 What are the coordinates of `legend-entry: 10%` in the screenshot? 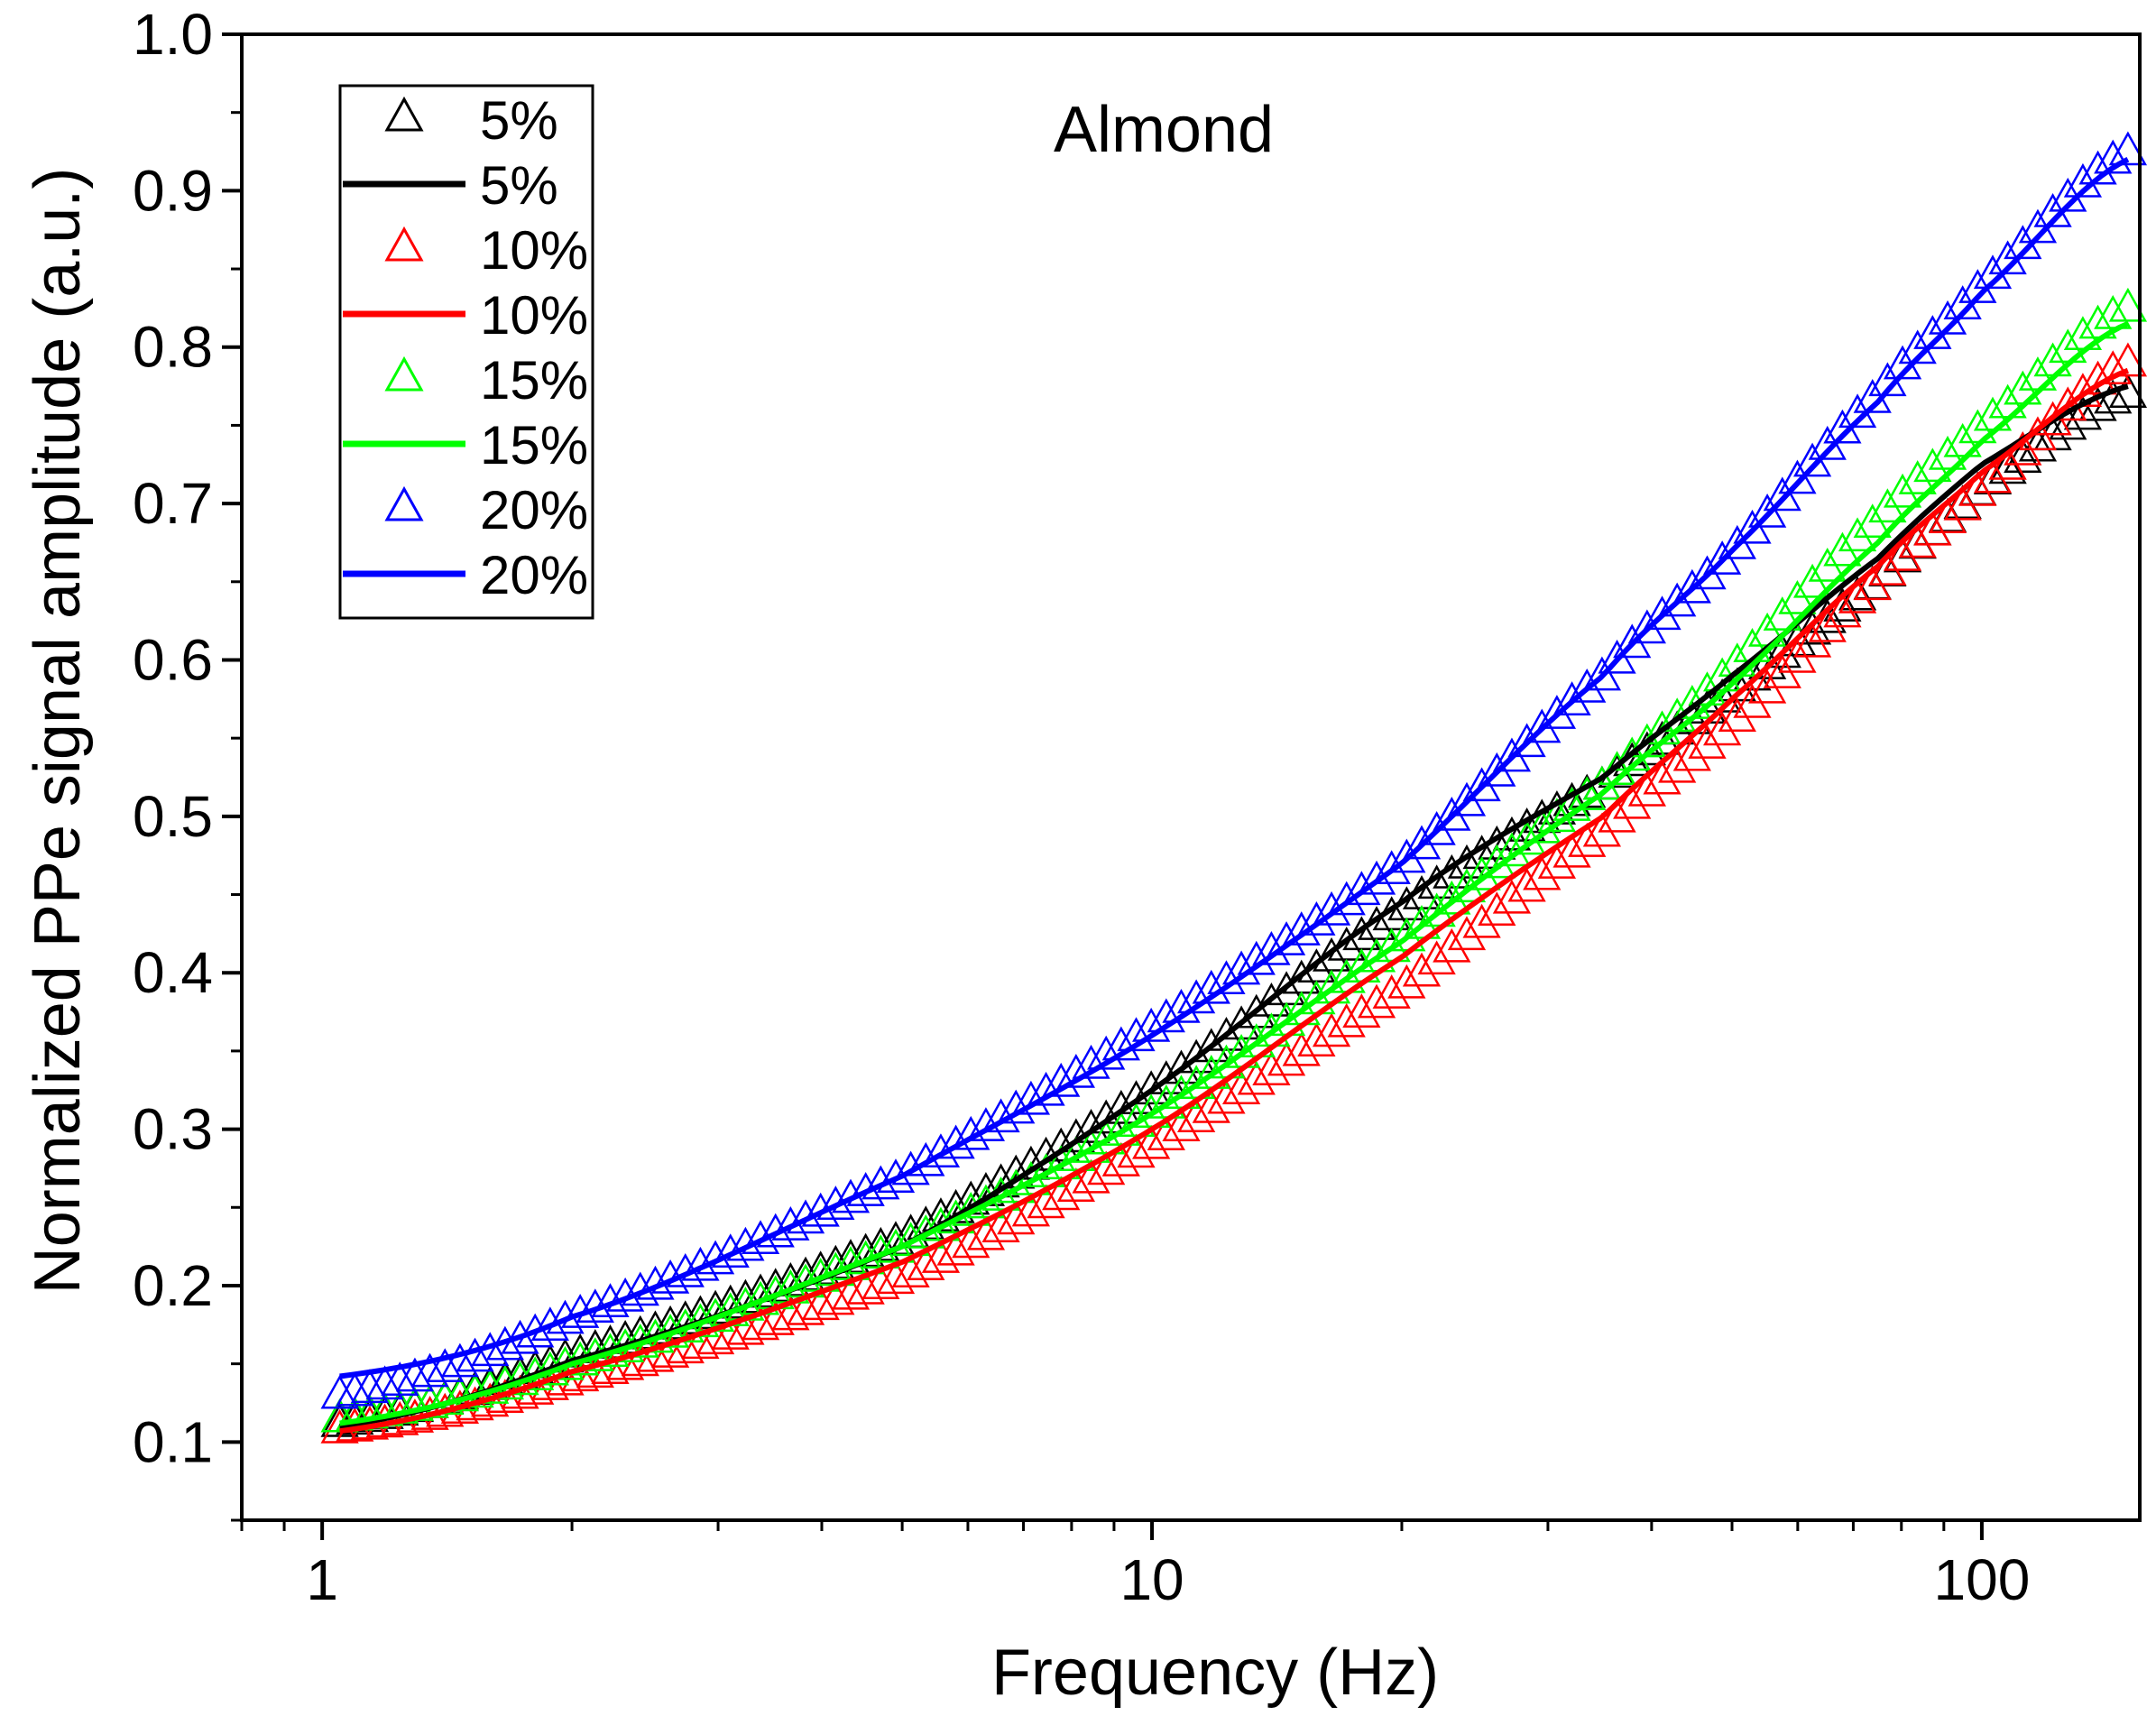 It's located at (486, 250).